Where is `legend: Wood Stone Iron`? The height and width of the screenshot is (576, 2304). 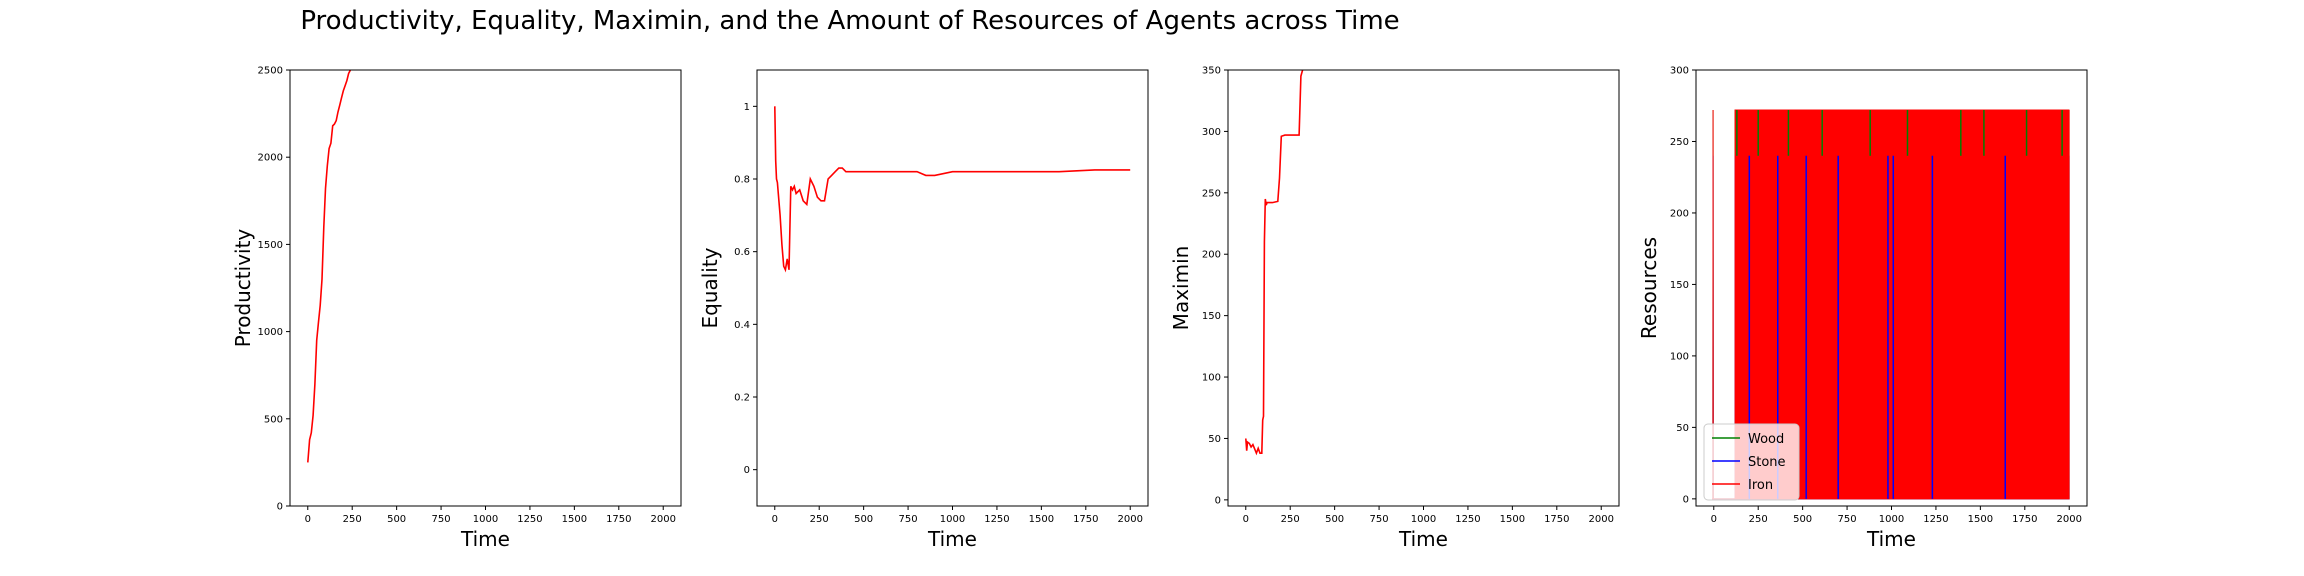 legend: Wood Stone Iron is located at coordinates (1751, 462).